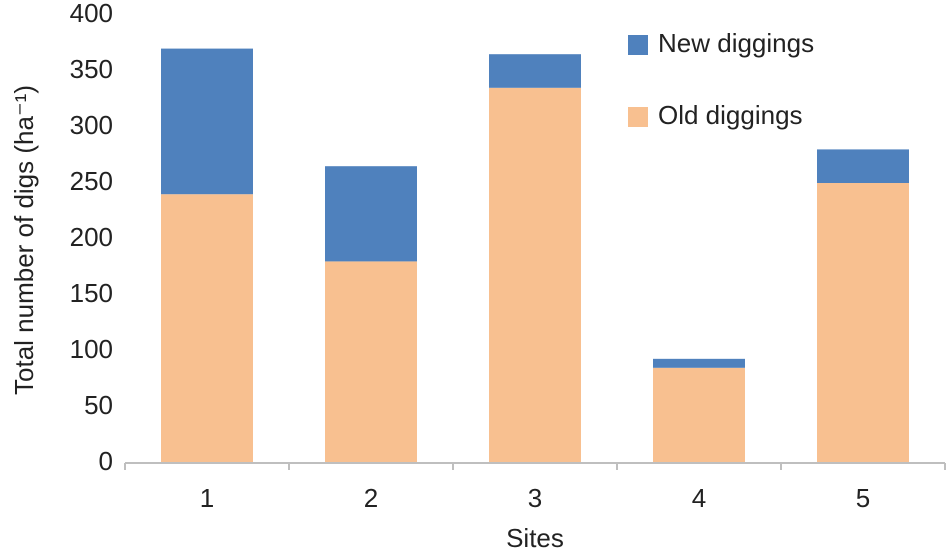 Image resolution: width=949 pixels, height=556 pixels. Describe the element at coordinates (91, 125) in the screenshot. I see `y-tick-label: 300` at that location.